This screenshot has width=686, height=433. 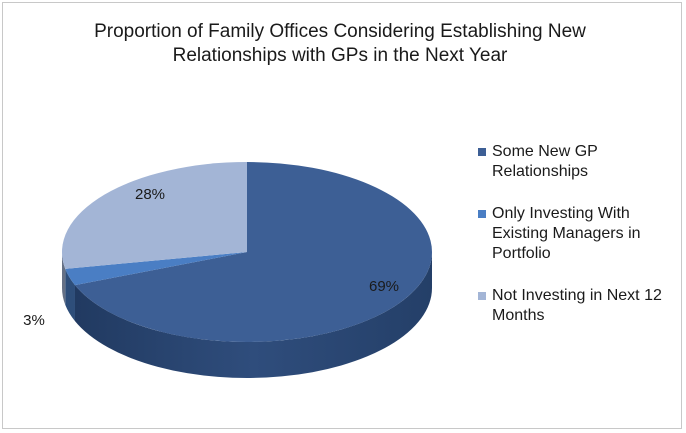 What do you see at coordinates (150, 194) in the screenshot?
I see `data-label: 28%` at bounding box center [150, 194].